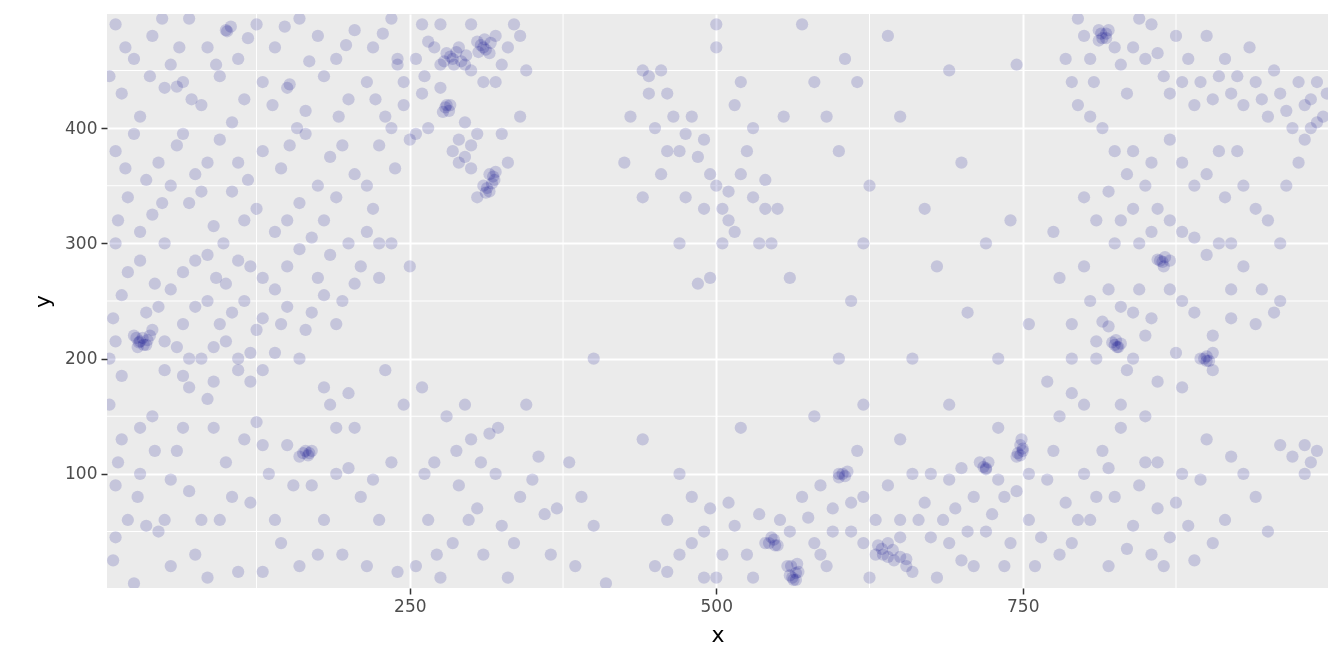  Describe the element at coordinates (718, 634) in the screenshot. I see `x-axis-title: x` at that location.